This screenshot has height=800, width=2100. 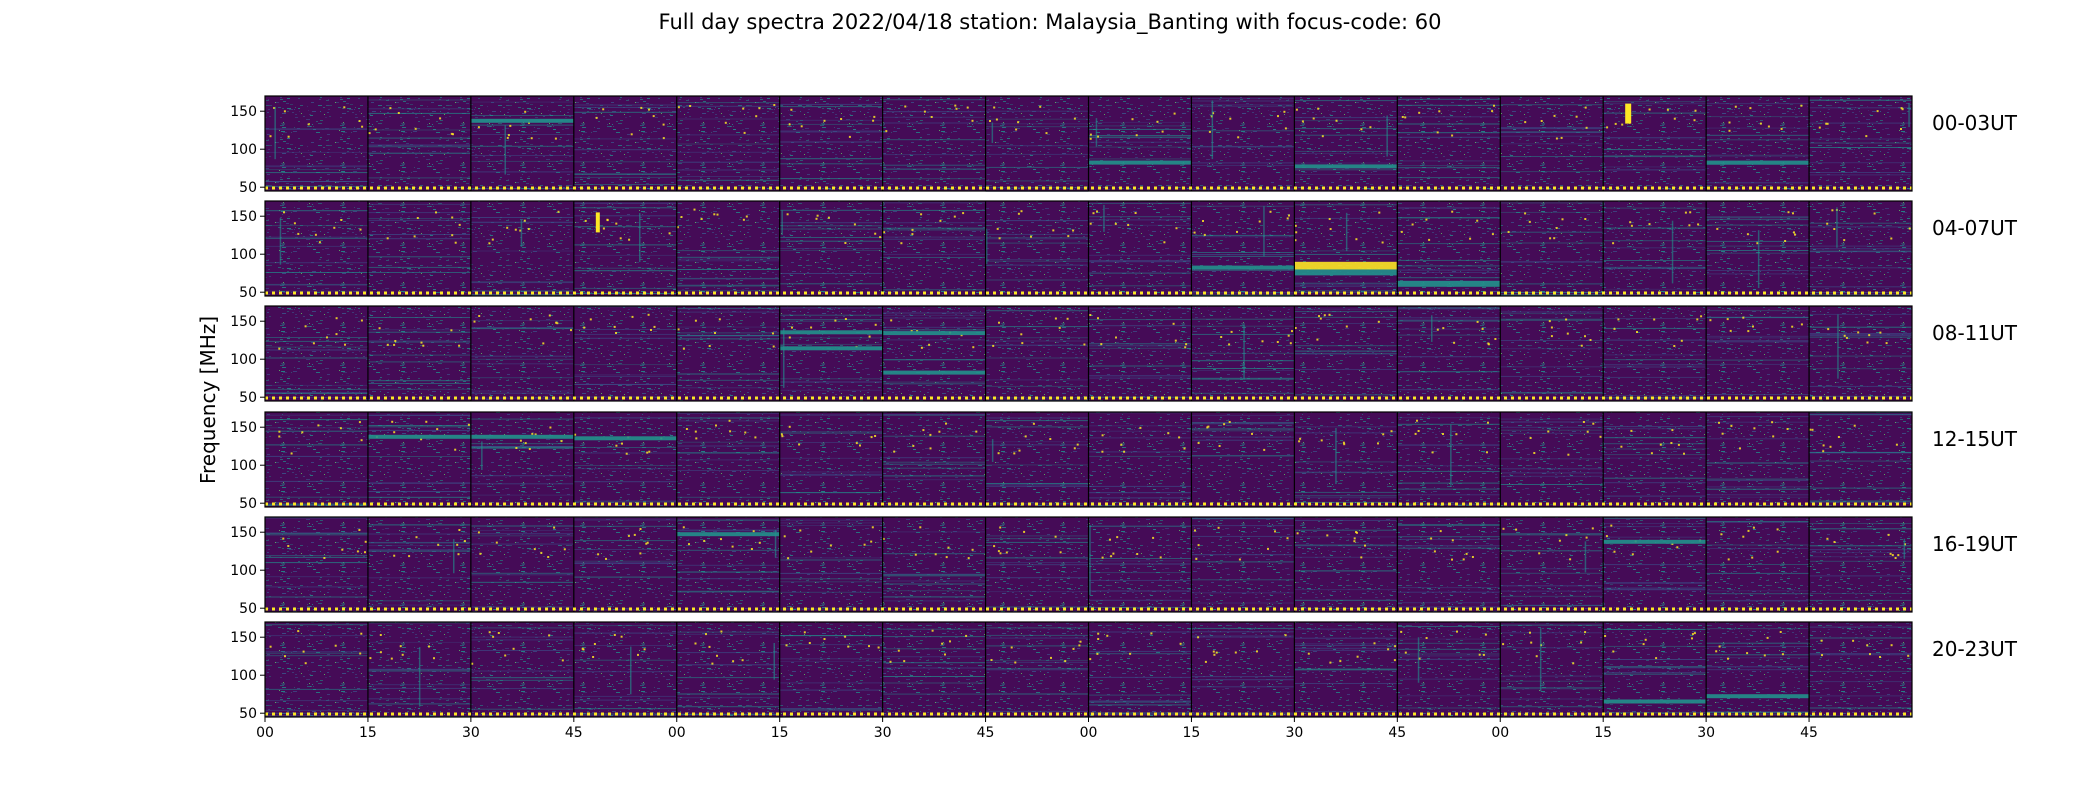 What do you see at coordinates (1975, 333) in the screenshot?
I see `row-label: 08-11UT` at bounding box center [1975, 333].